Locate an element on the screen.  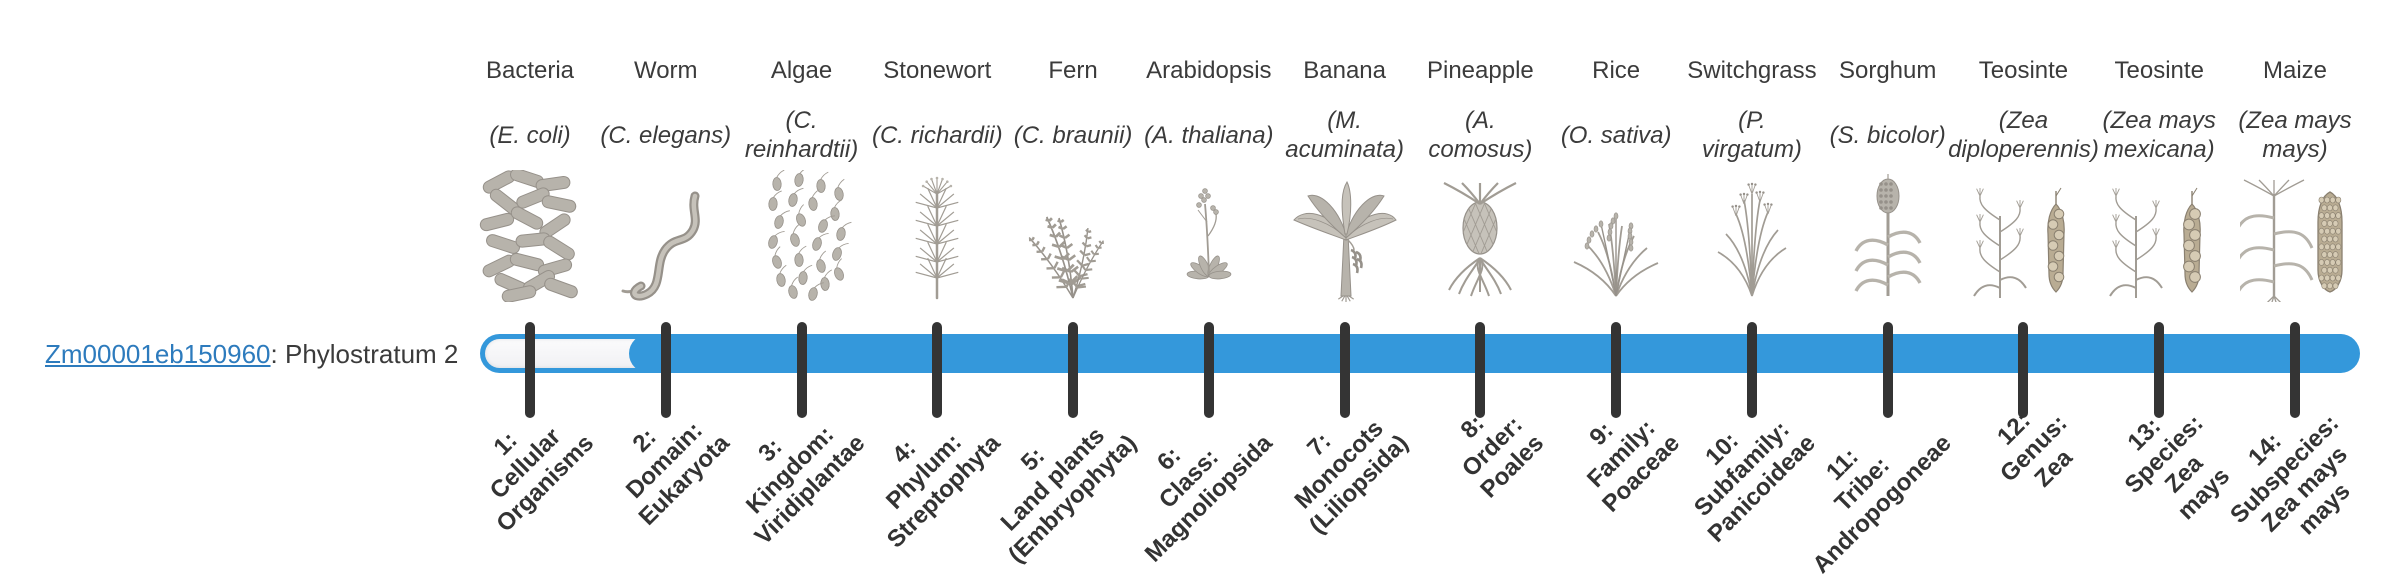
phylostratum-label: 2: Domain: Eukaryota is located at coordinates (664, 460).